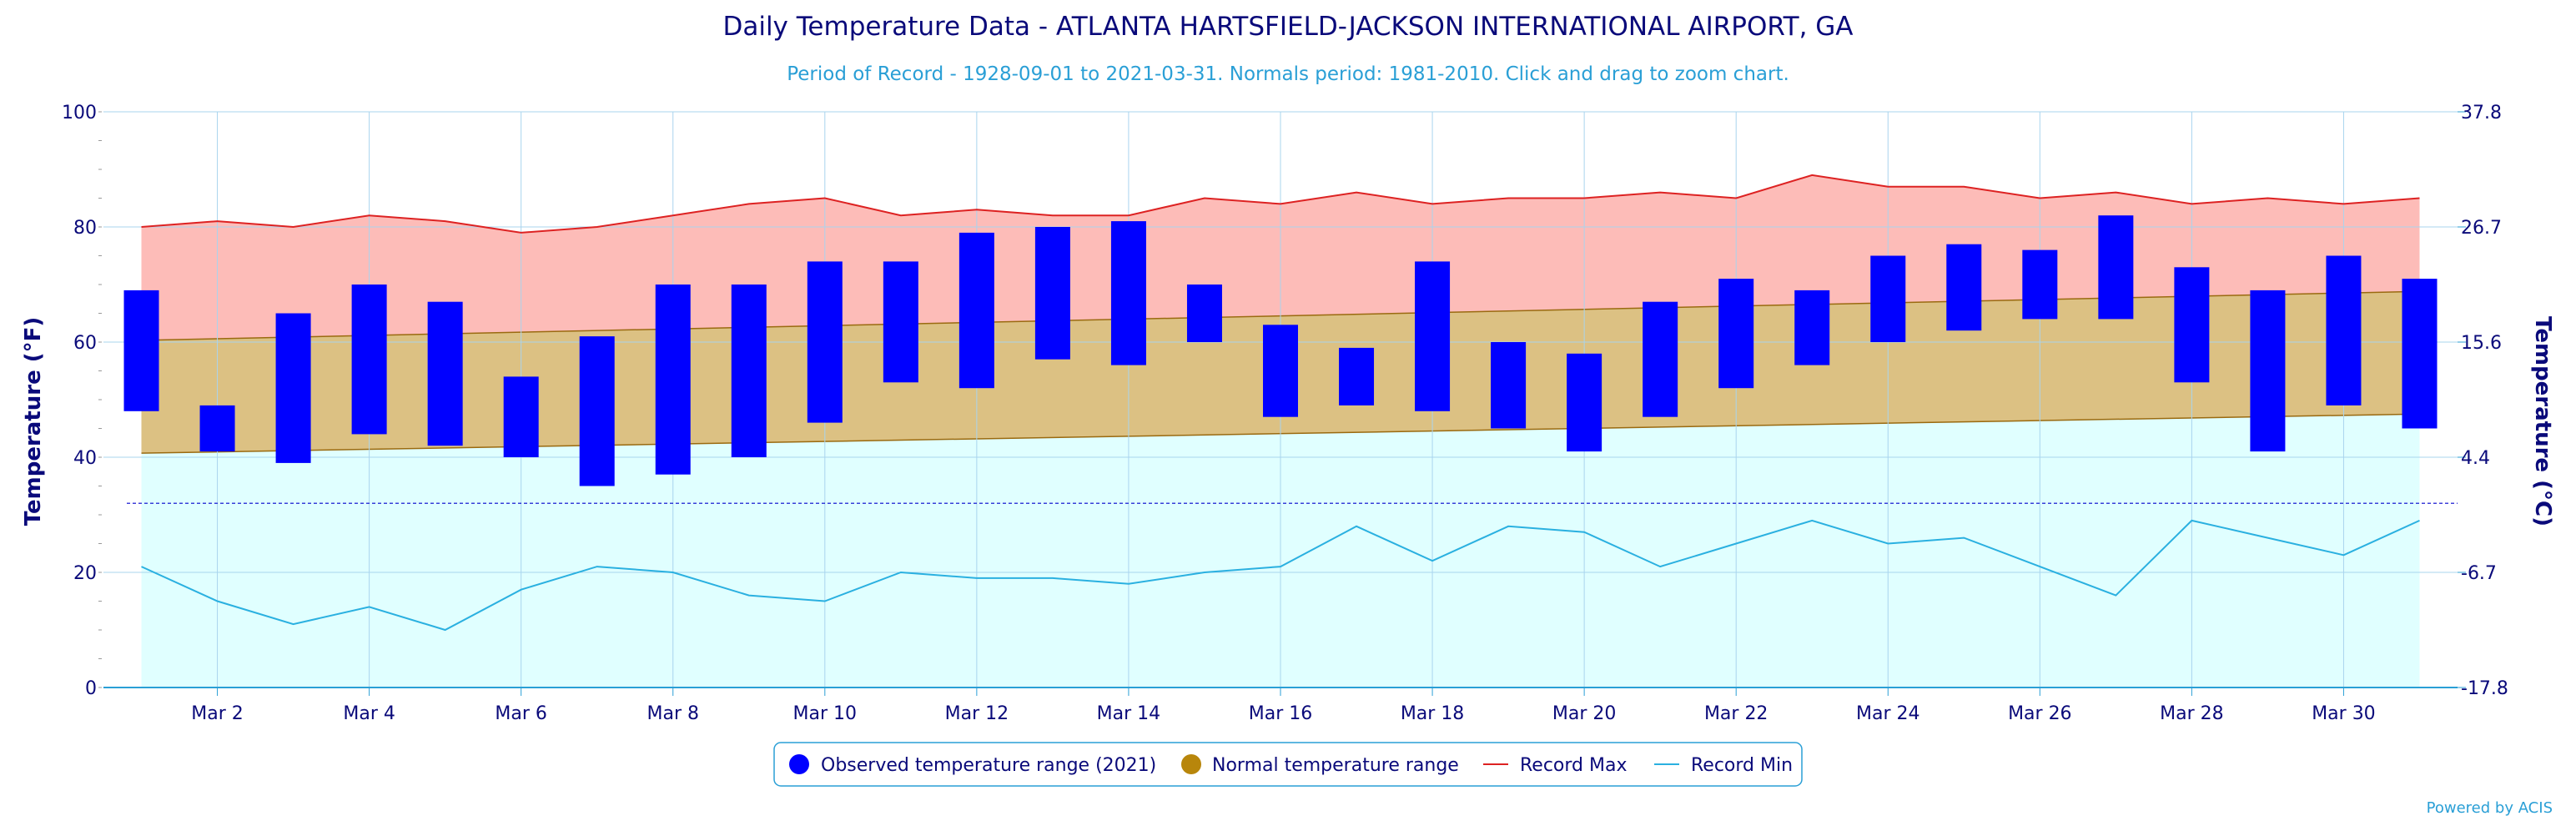  What do you see at coordinates (1191, 764) in the screenshot?
I see `legend-normal-marker` at bounding box center [1191, 764].